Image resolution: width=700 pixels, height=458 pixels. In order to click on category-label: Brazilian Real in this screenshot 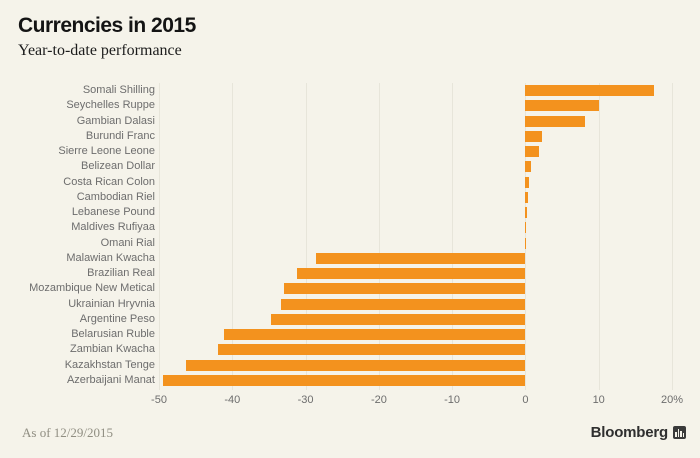, I will do `click(121, 273)`.